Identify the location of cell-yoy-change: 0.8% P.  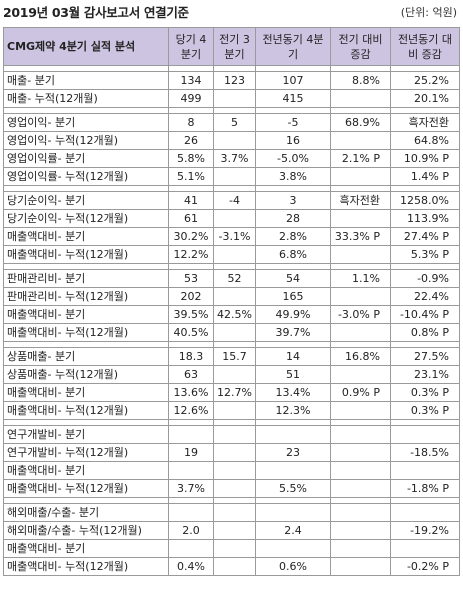
(425, 332).